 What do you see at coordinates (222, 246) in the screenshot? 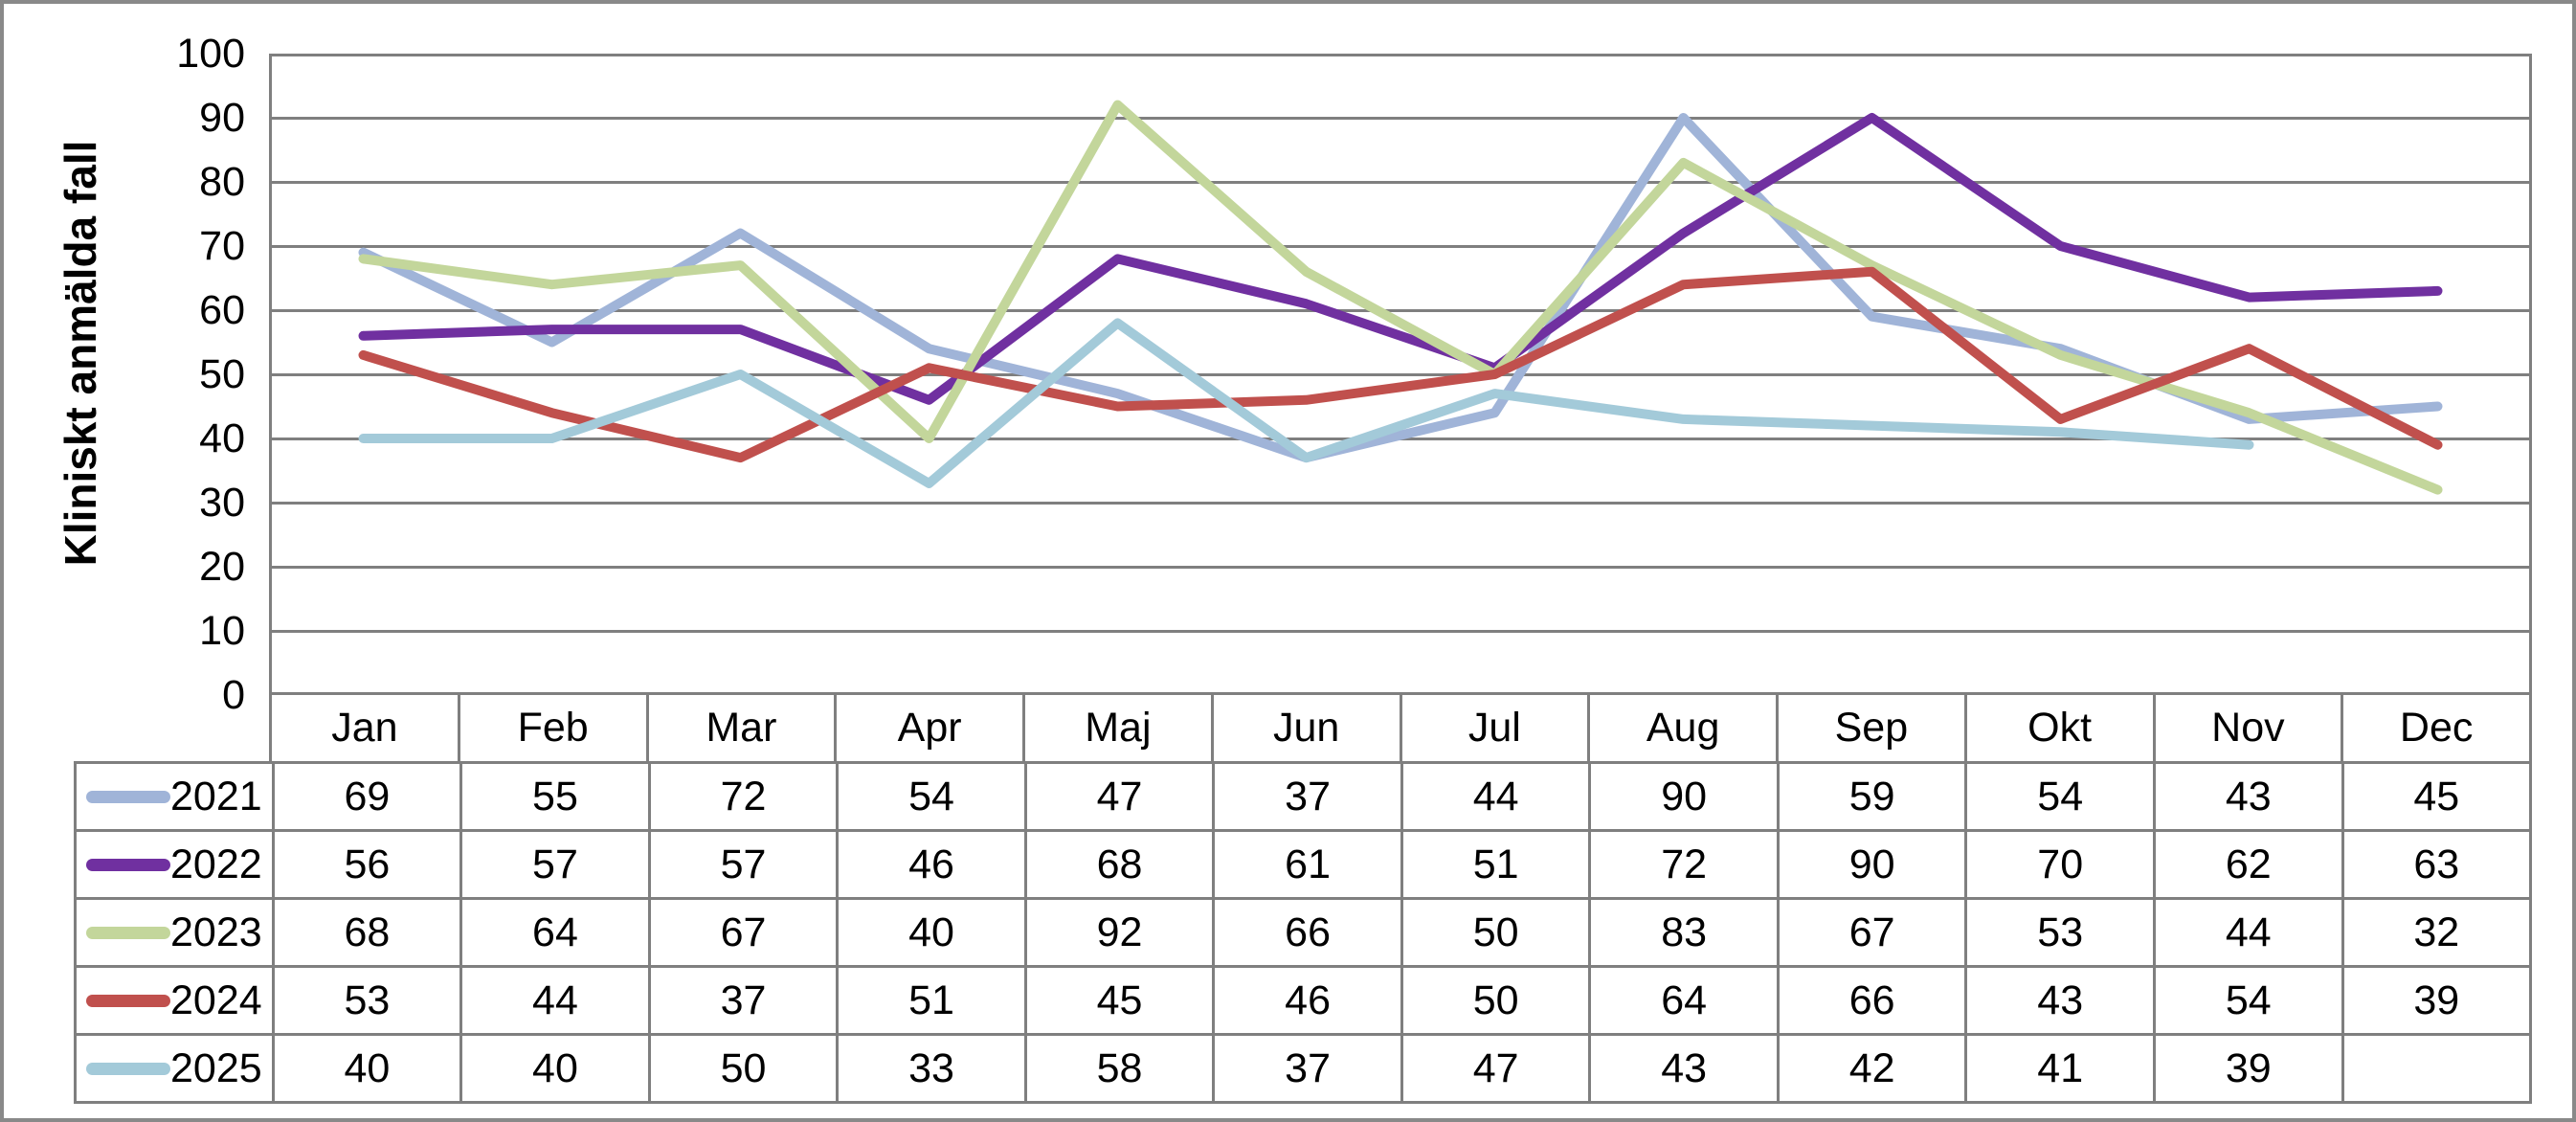
I see `y-axis-tick-label: 70` at bounding box center [222, 246].